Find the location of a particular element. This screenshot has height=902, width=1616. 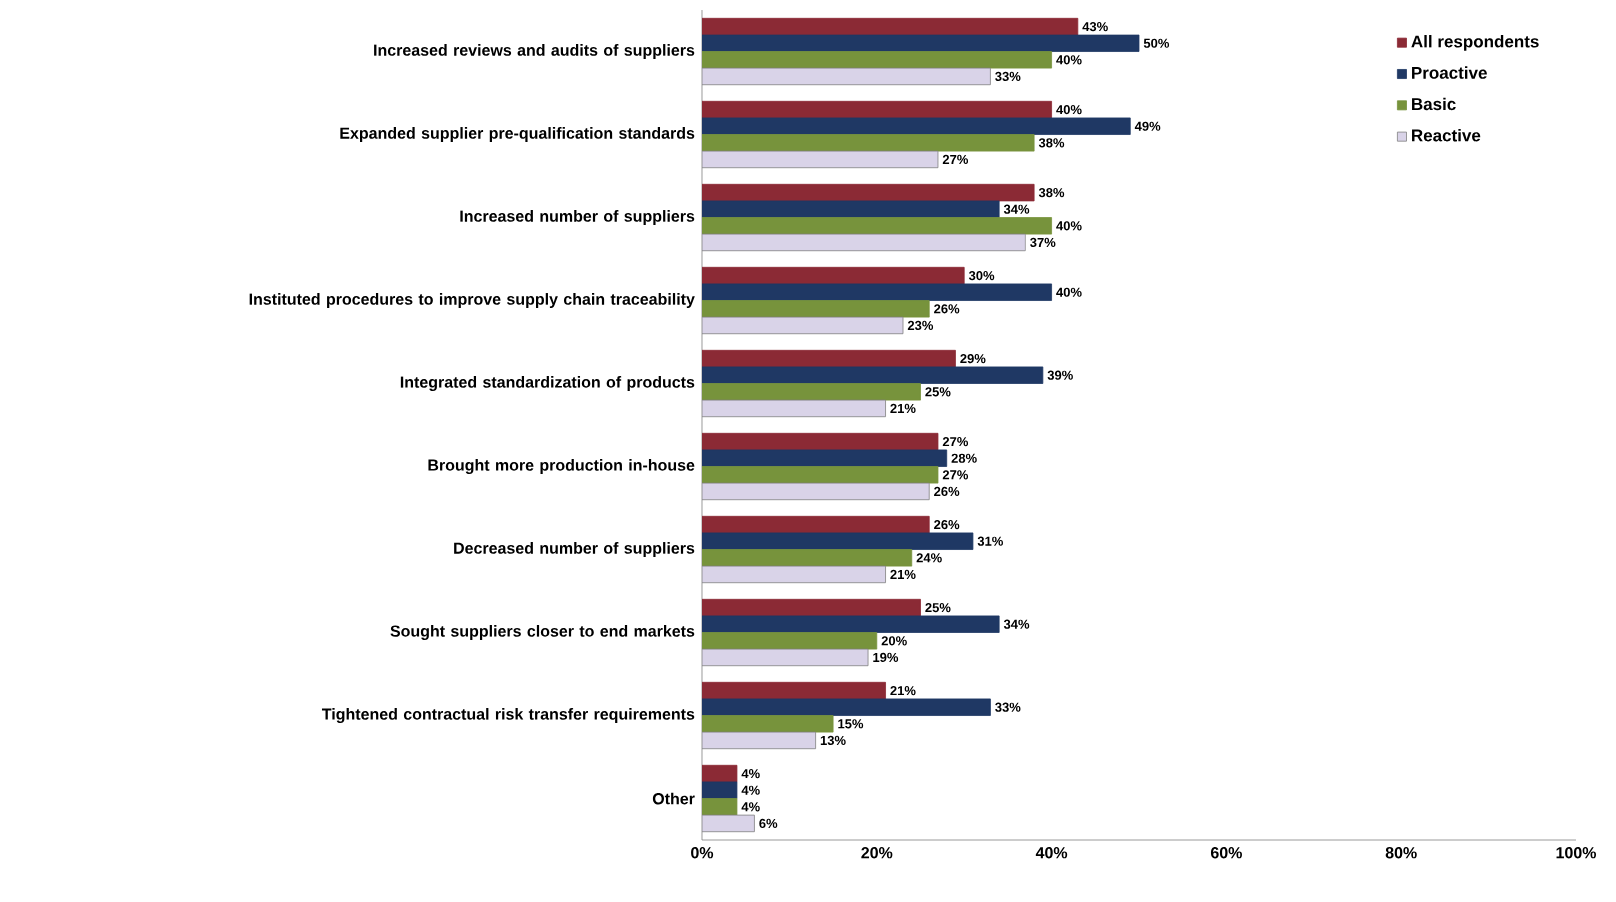

x-tick-label: 20% is located at coordinates (877, 853).